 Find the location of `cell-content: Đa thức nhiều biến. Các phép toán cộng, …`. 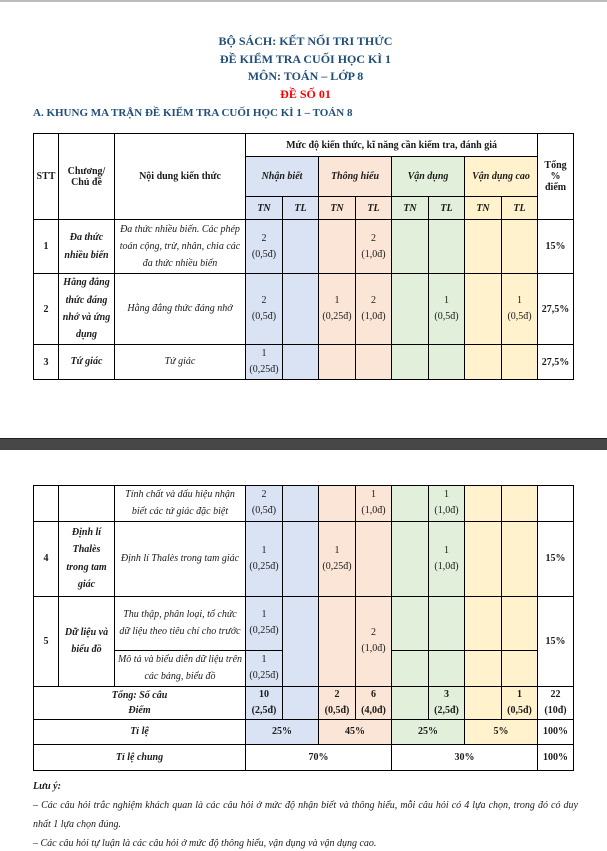

cell-content: Đa thức nhiều biến. Các phép toán cộng, … is located at coordinates (180, 246).